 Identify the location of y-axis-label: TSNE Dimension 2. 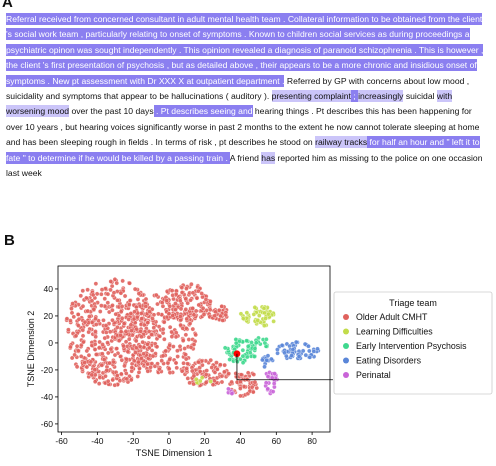
(31, 349).